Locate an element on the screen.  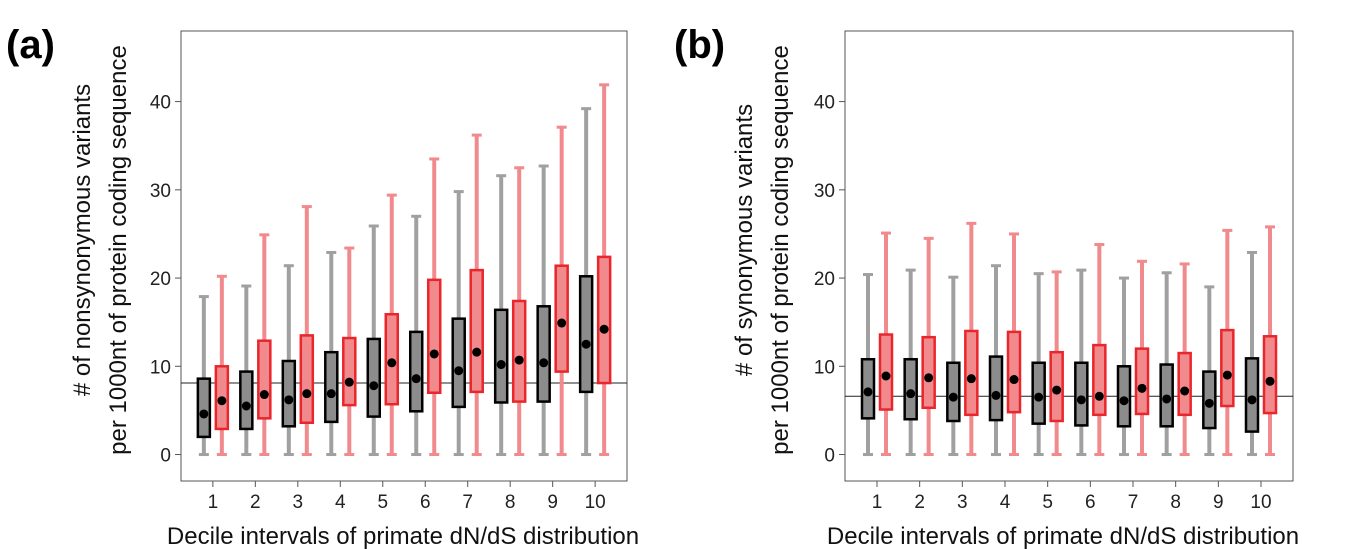
panel-b-ytick-label-4: 40 is located at coordinates (824, 103).